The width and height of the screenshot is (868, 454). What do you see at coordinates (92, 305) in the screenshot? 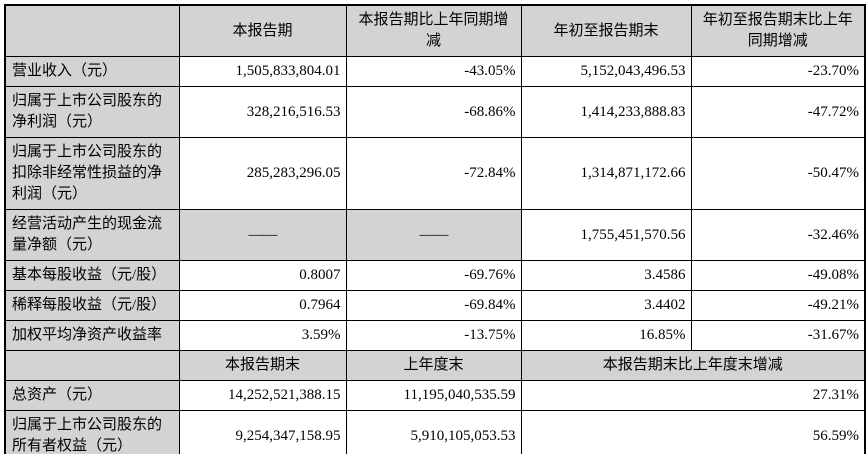
I see `row-label-cell: 稀释每股收益（元/股）` at bounding box center [92, 305].